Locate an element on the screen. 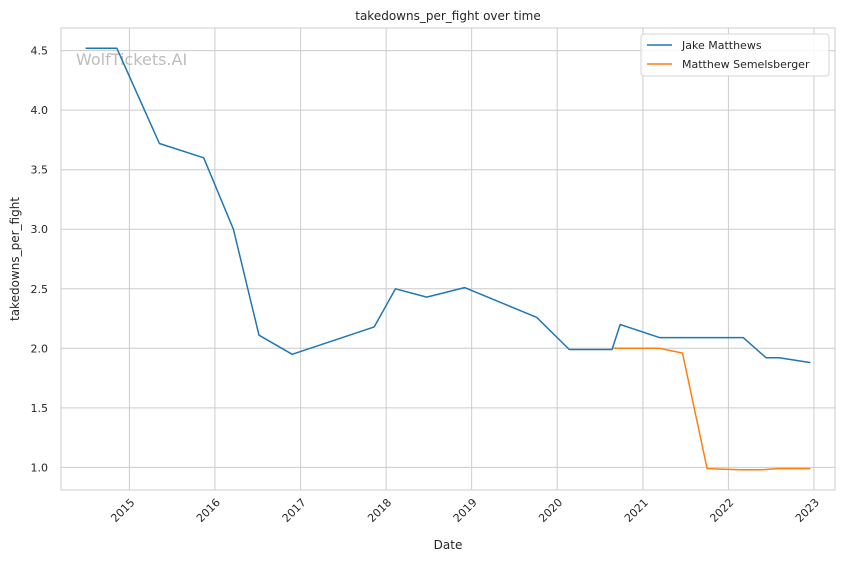  watermark-text: WolfTickets.AI is located at coordinates (131, 59).